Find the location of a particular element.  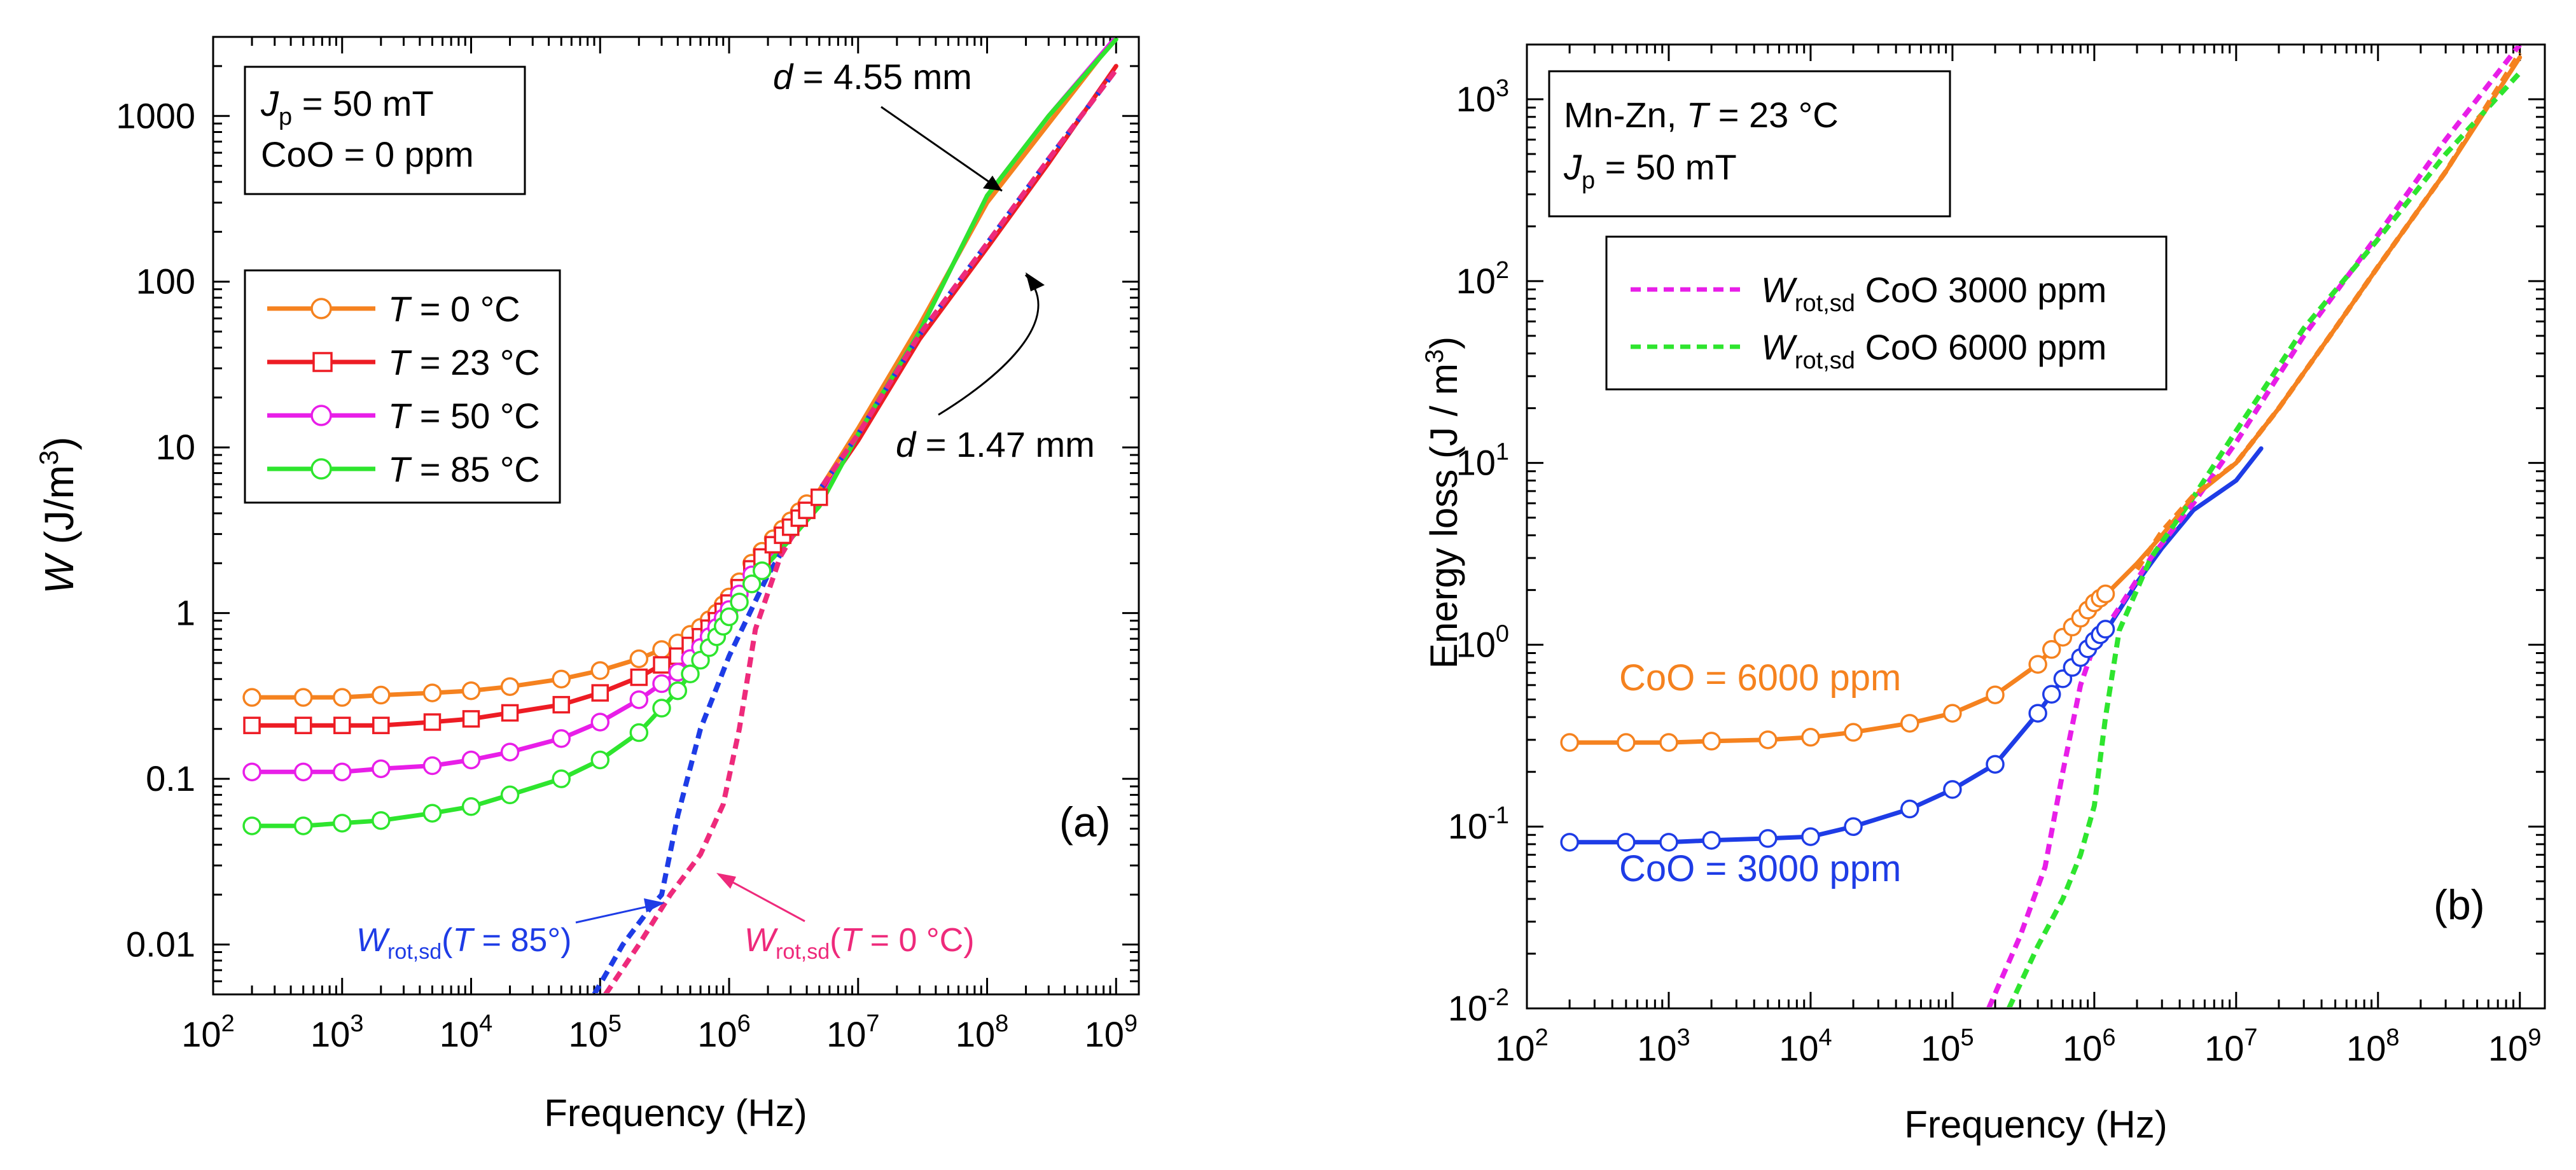

b-series-markers is located at coordinates (1837, 718).